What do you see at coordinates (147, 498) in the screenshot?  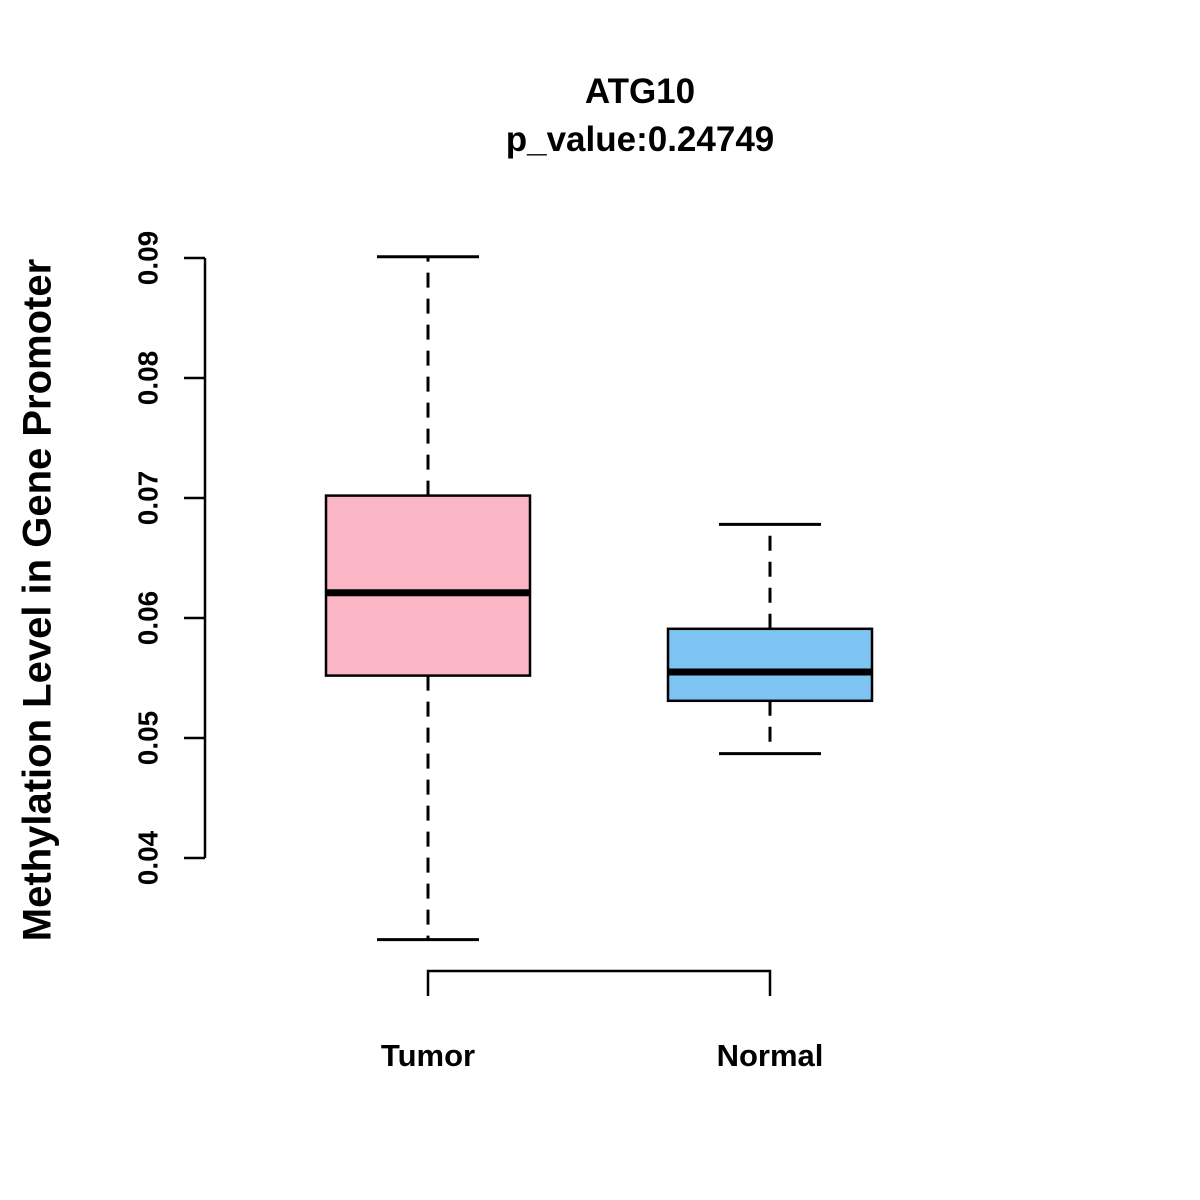 I see `y-tick-label: 0.07` at bounding box center [147, 498].